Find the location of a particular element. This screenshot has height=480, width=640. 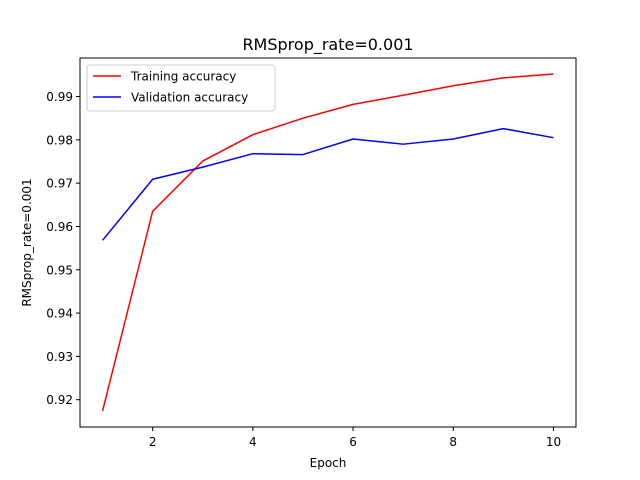

x-tick-label: 4 is located at coordinates (253, 442).